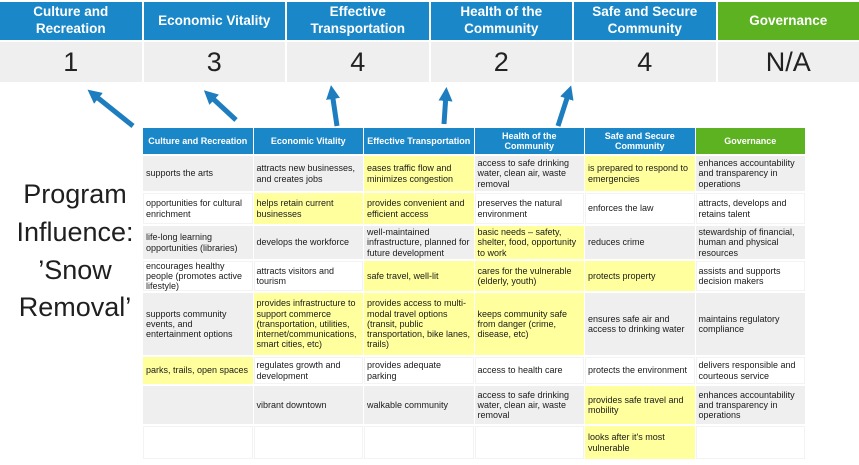 The image size is (859, 465). What do you see at coordinates (358, 21) in the screenshot?
I see `banner-effective-transportation: Effective Transportation` at bounding box center [358, 21].